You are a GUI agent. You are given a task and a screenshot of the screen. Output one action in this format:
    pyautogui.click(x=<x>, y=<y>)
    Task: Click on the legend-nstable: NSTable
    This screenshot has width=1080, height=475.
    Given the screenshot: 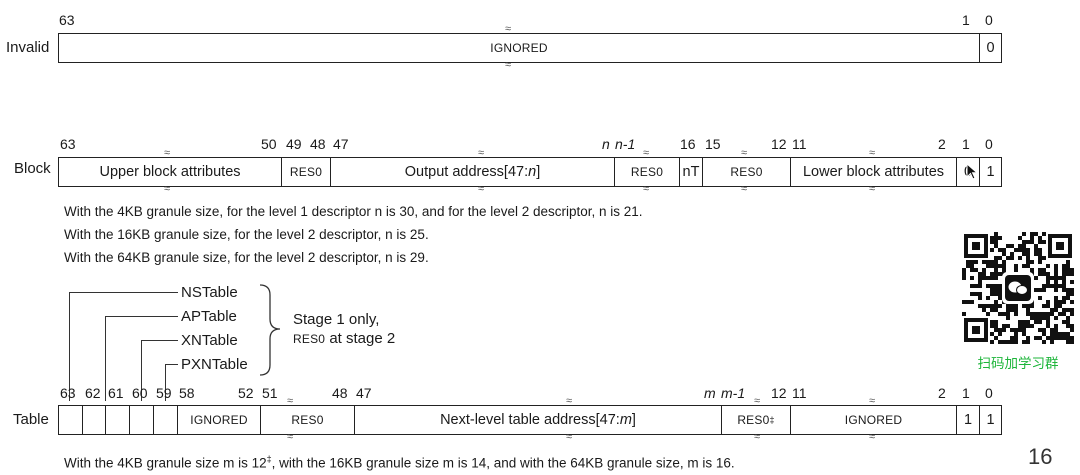 What is the action you would take?
    pyautogui.click(x=209, y=292)
    